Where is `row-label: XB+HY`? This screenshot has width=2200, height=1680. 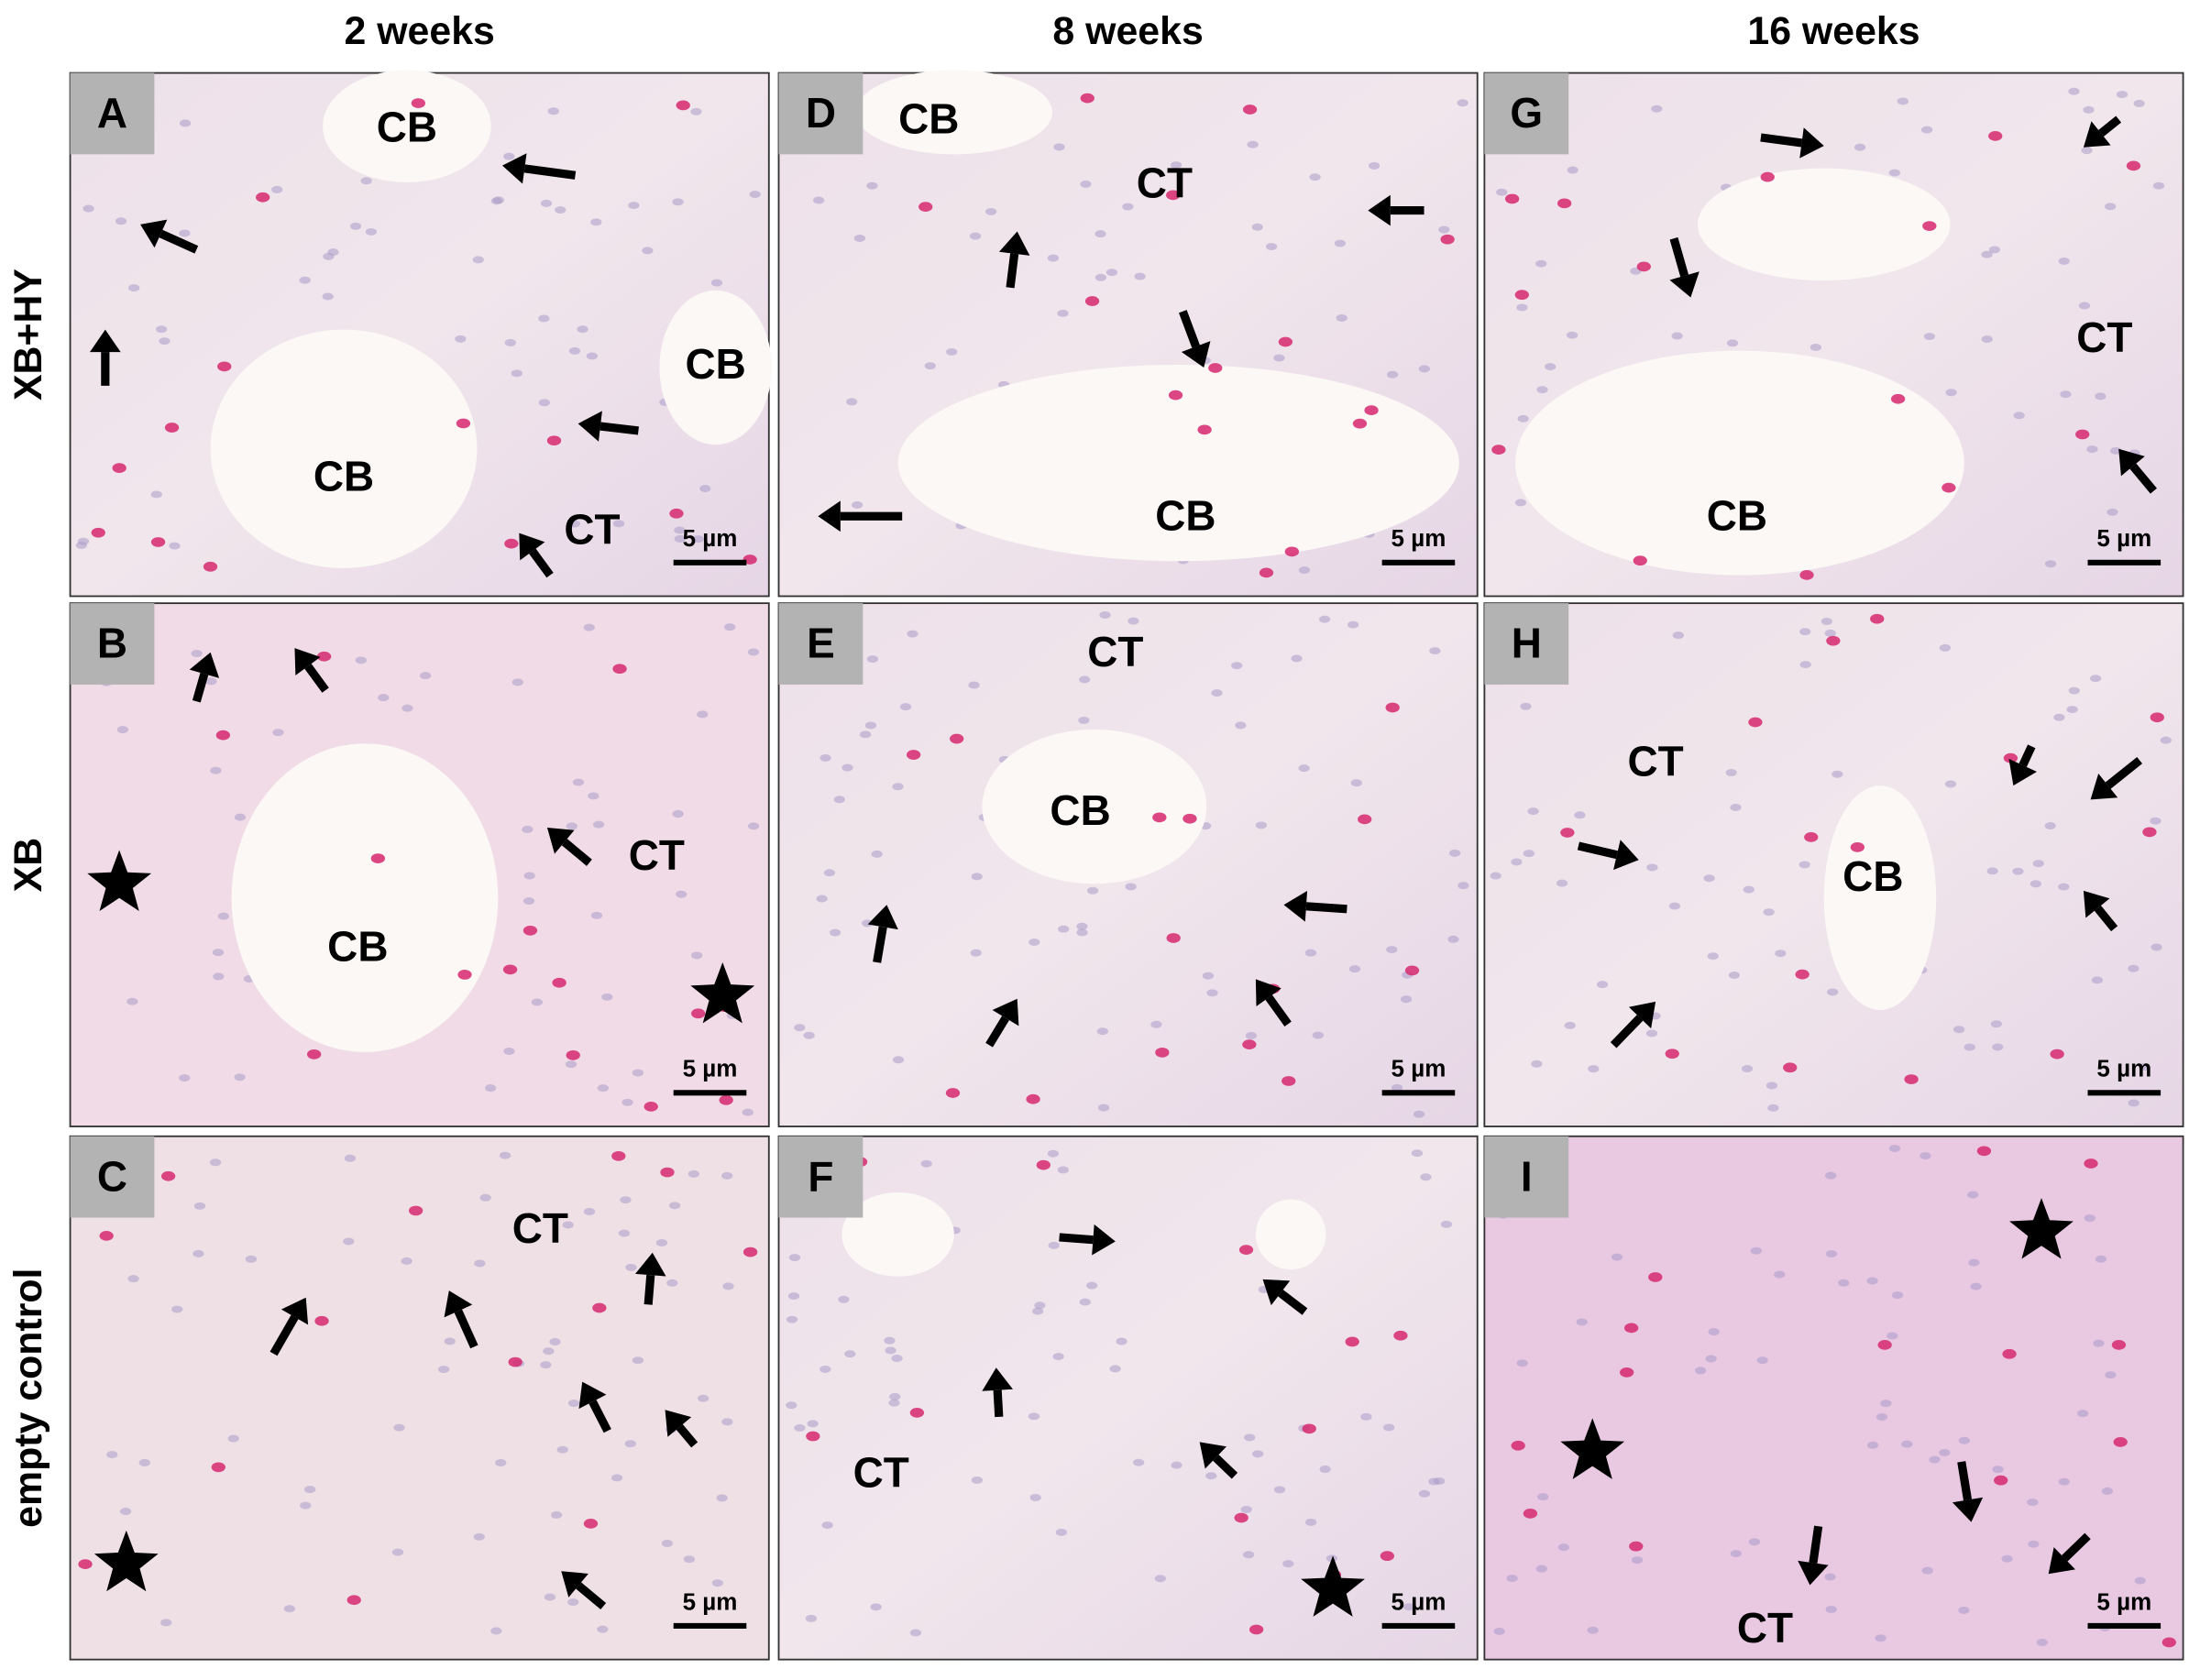 row-label: XB+HY is located at coordinates (28, 335).